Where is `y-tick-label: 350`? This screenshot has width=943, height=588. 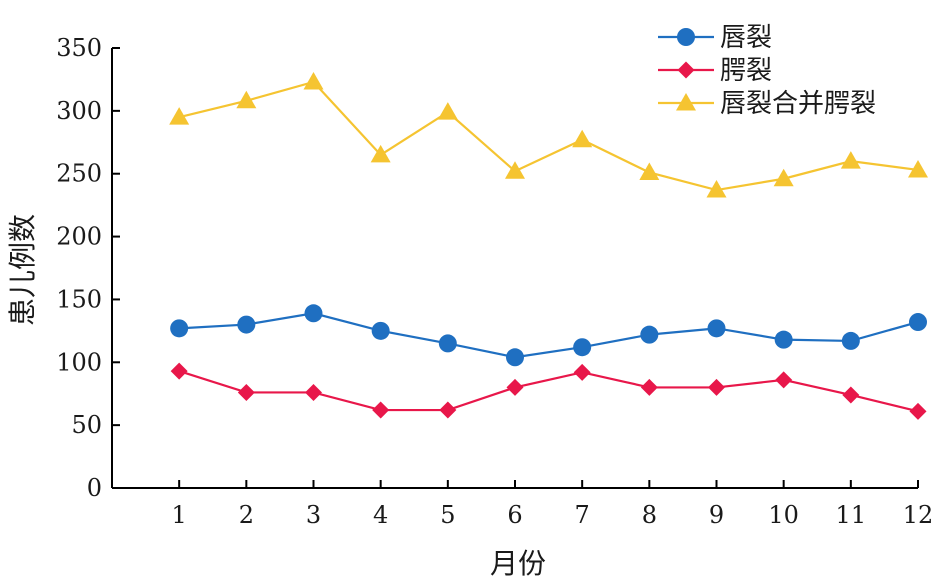
y-tick-label: 350 is located at coordinates (79, 48).